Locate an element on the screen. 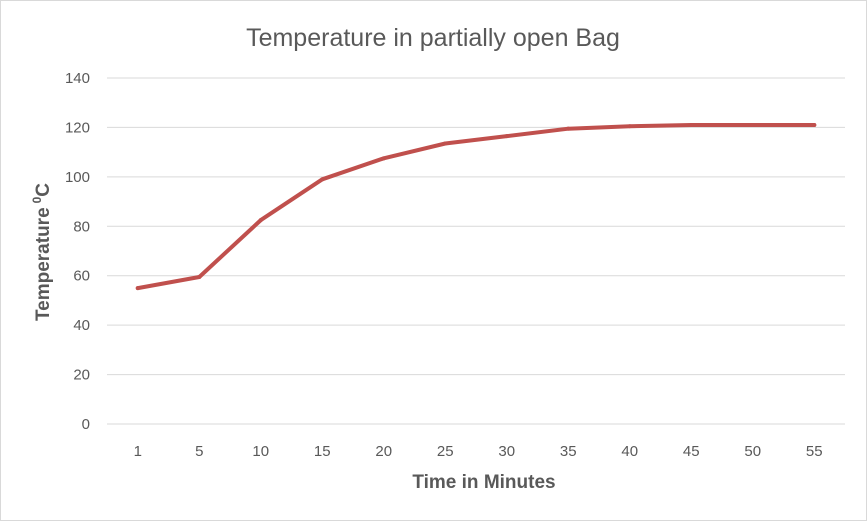 This screenshot has width=867, height=521. x-tick-label: 20 is located at coordinates (383, 451).